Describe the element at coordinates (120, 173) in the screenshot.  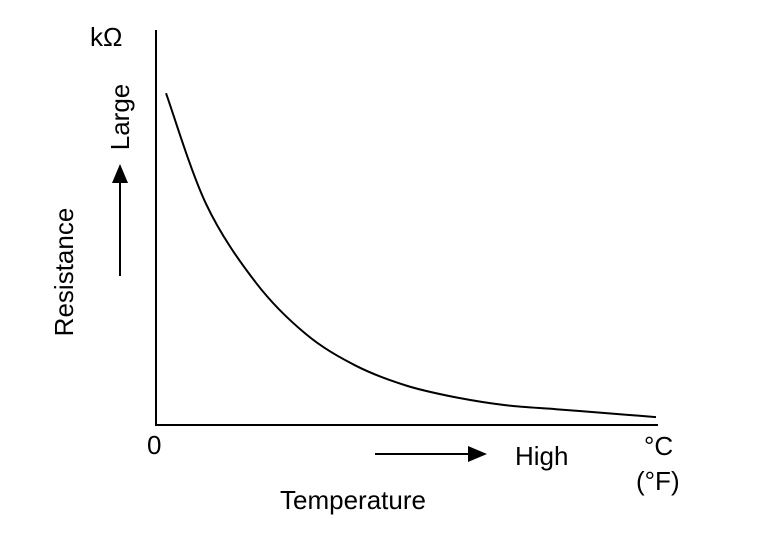
I see `y-direction-arrow-head` at that location.